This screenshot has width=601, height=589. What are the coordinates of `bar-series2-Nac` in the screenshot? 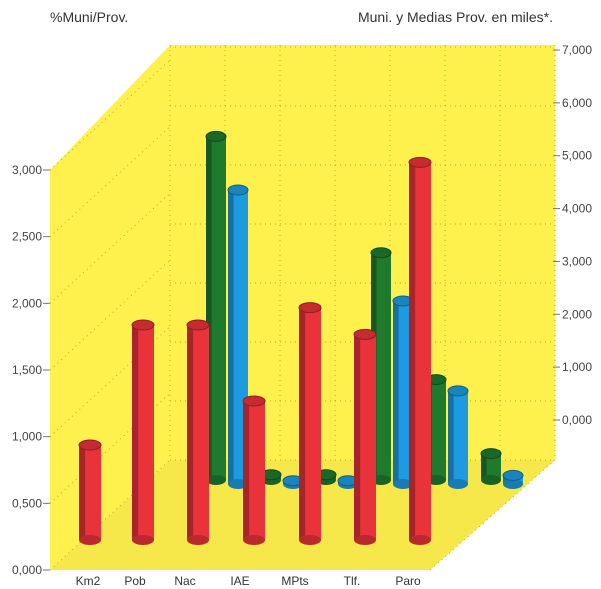 It's located at (271, 477).